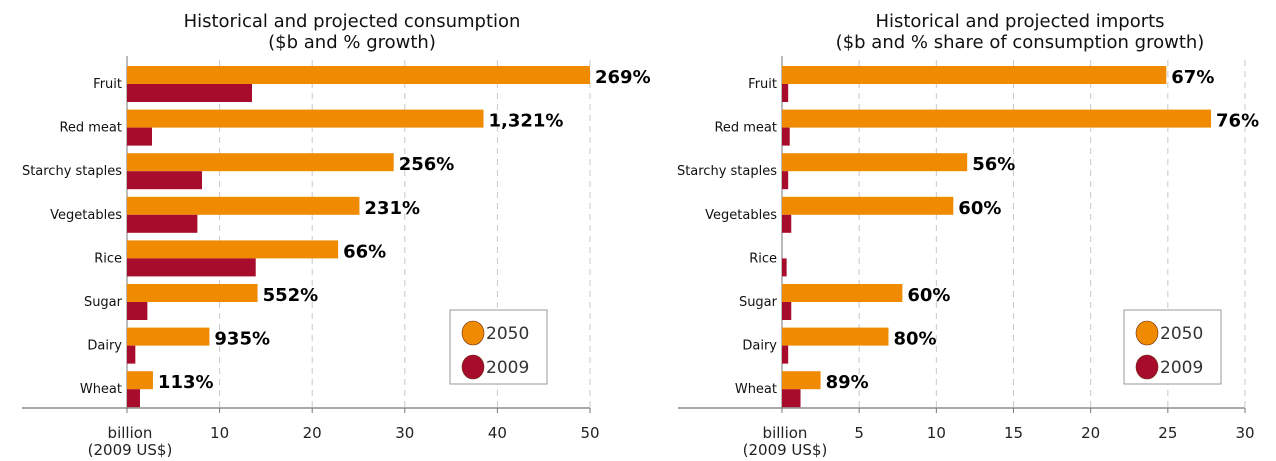  What do you see at coordinates (847, 382) in the screenshot?
I see `data-label: 89%` at bounding box center [847, 382].